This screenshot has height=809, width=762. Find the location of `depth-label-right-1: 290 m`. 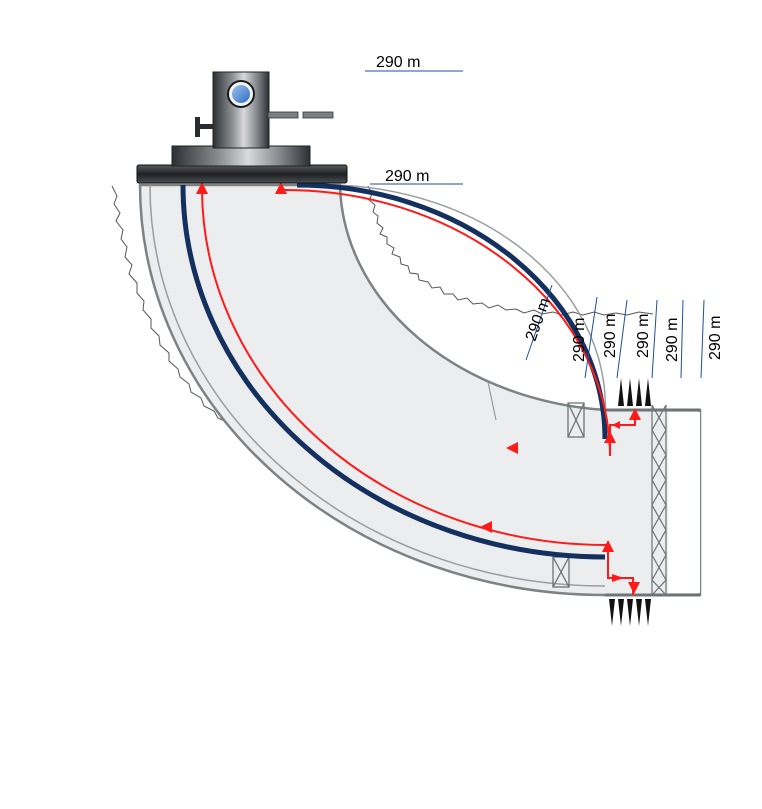

depth-label-right-1: 290 m is located at coordinates (538, 320).